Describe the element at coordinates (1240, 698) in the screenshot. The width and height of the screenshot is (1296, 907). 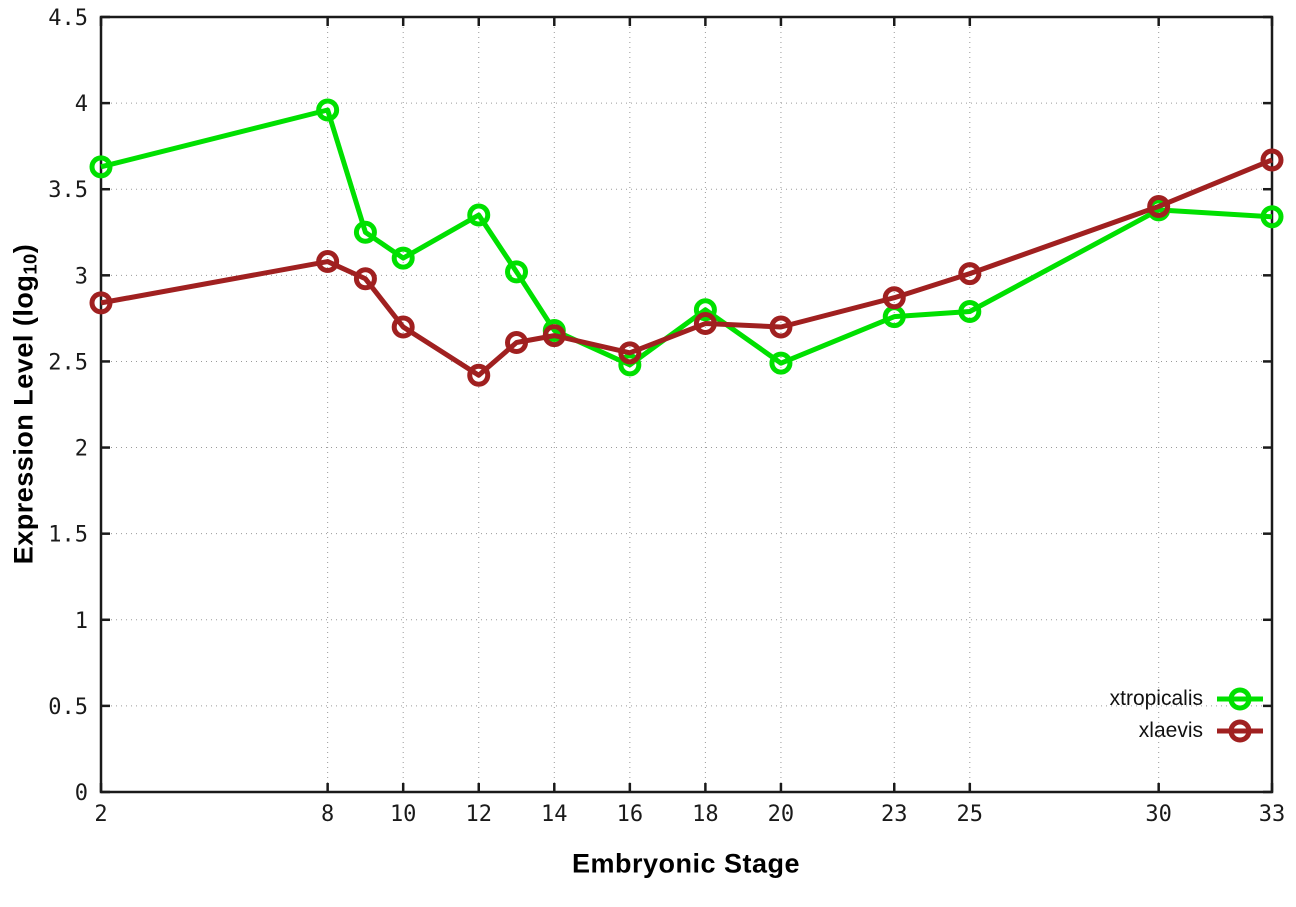
I see `legend-marker-icon-xtropicalis` at that location.